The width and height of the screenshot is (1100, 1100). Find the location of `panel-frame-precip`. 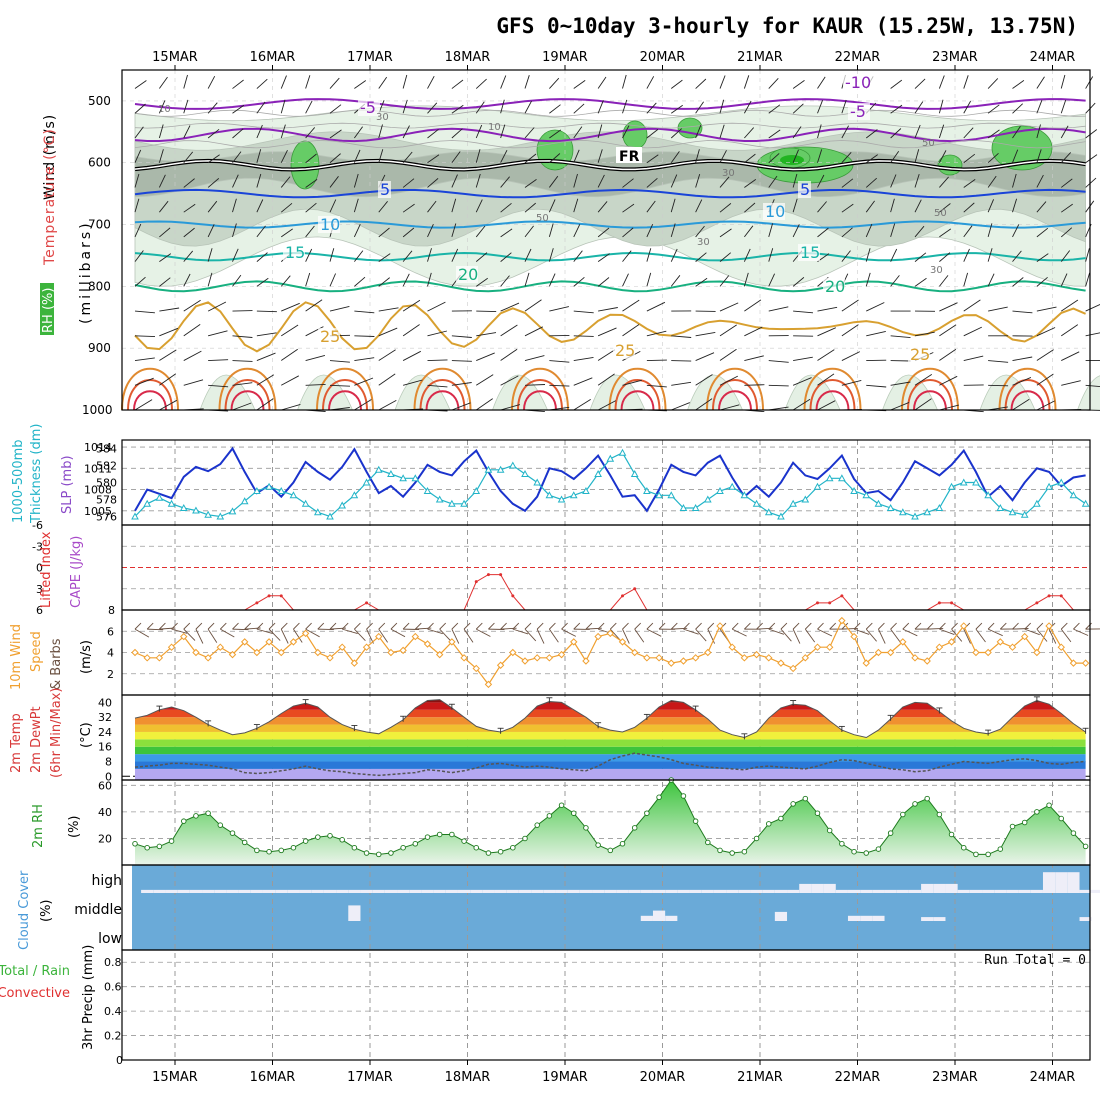

panel-frame-precip is located at coordinates (606, 1005).